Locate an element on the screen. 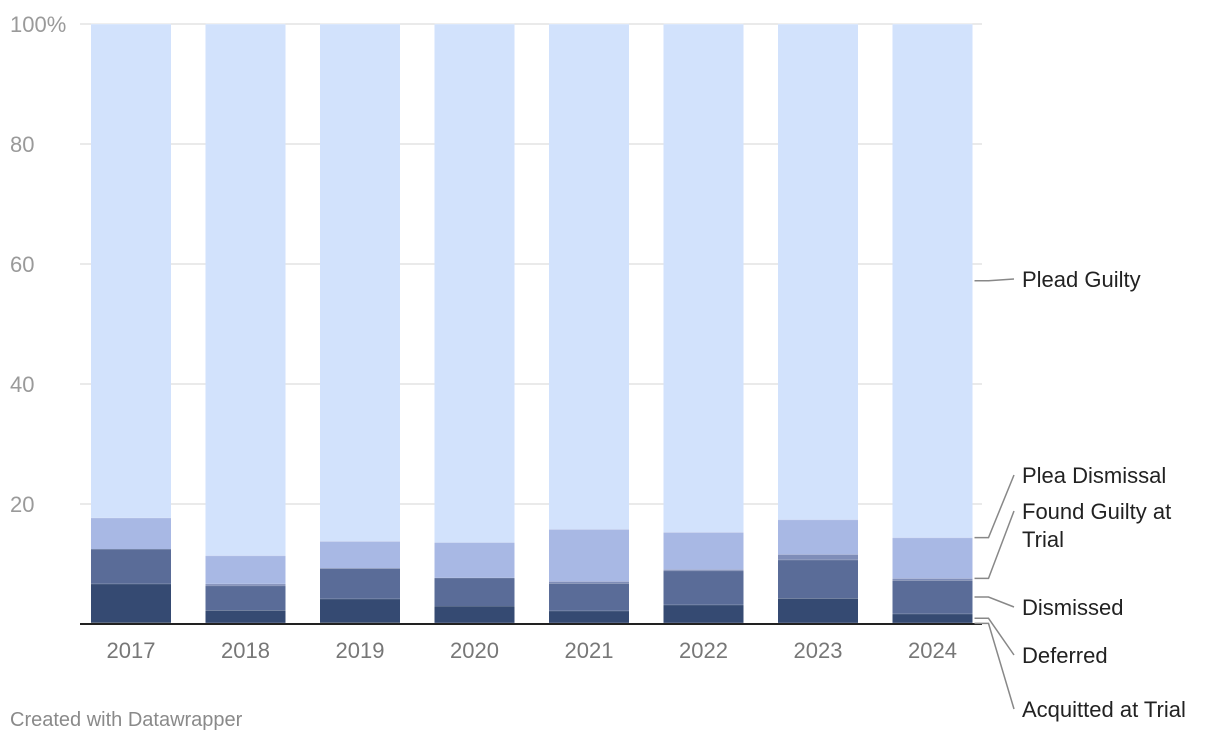  legend-label: Dismissed is located at coordinates (1072, 607).